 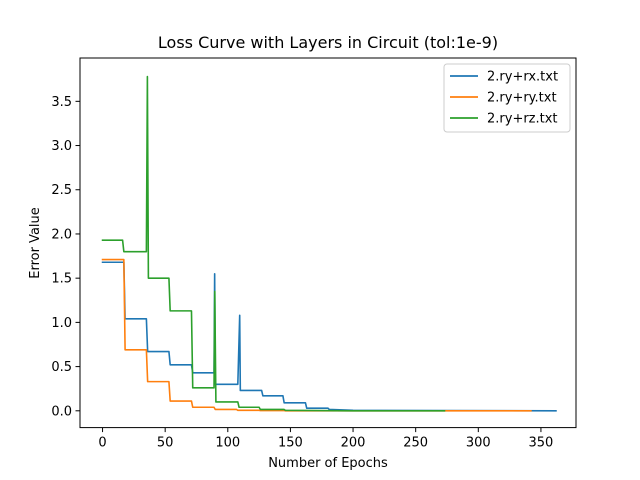 I want to click on y-tick-label: 2.0, so click(x=61, y=234).